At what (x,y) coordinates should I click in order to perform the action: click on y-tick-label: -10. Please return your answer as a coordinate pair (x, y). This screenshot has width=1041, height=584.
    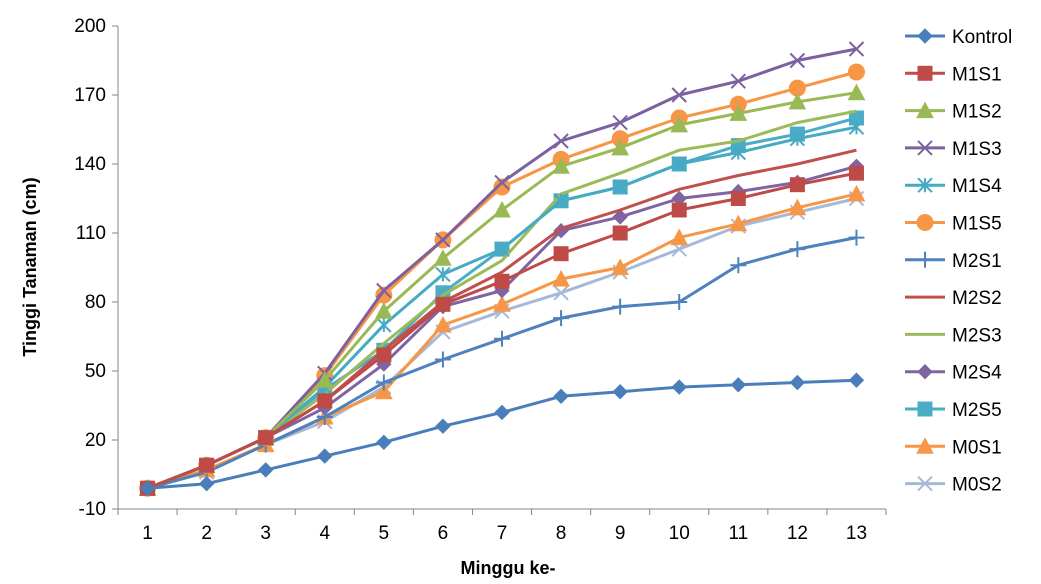
    Looking at the image, I should click on (92, 509).